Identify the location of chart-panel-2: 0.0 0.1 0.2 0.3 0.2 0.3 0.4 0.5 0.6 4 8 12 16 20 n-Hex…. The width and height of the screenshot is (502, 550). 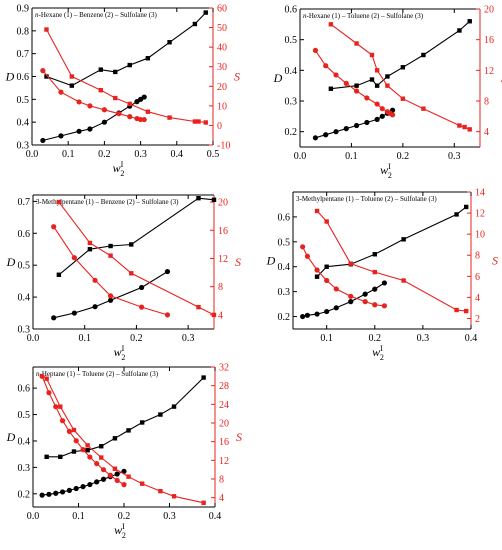
(387, 93).